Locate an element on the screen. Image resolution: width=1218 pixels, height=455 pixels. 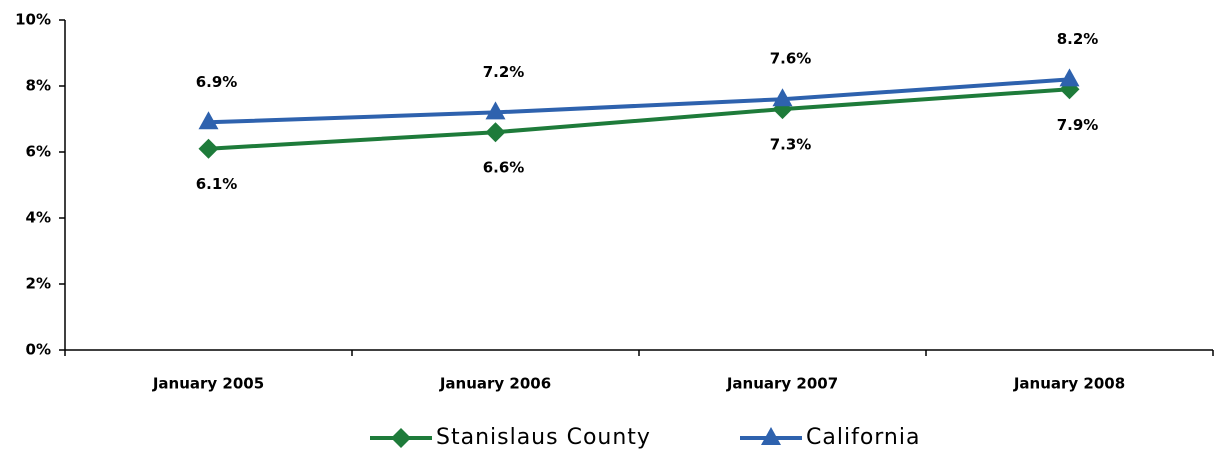
data-label: 7.2% is located at coordinates (504, 72).